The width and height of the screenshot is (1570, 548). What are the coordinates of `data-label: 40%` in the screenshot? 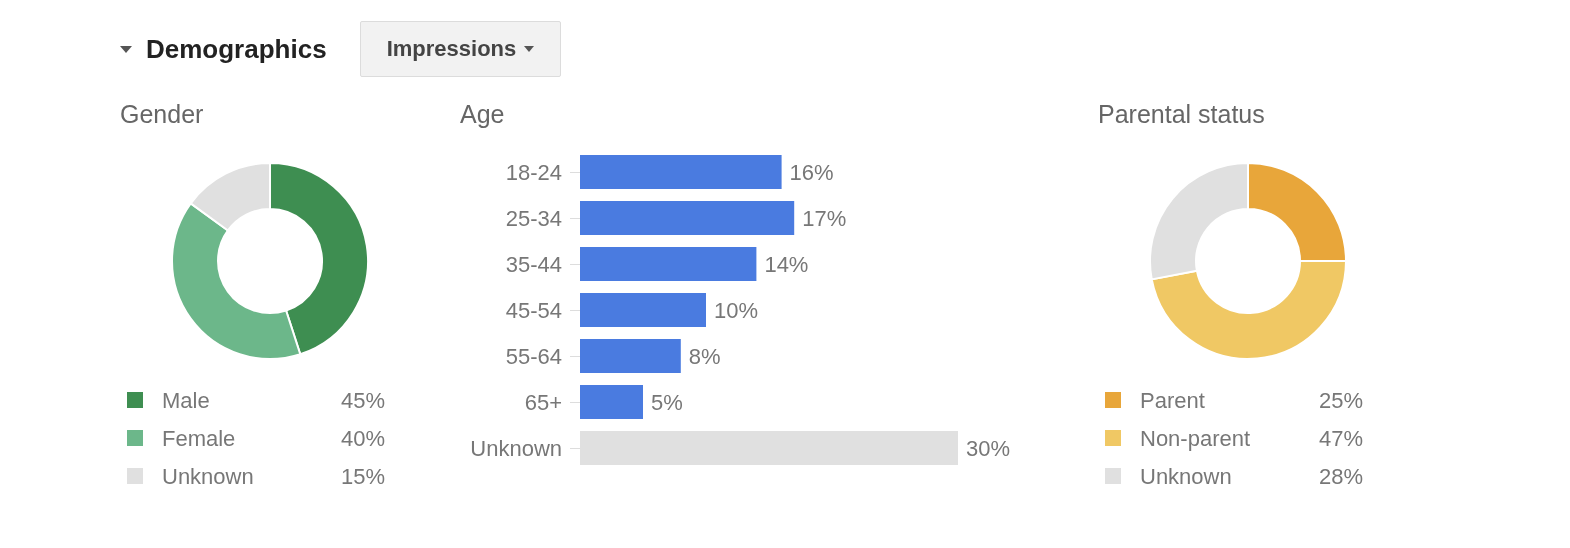 It's located at (362, 438).